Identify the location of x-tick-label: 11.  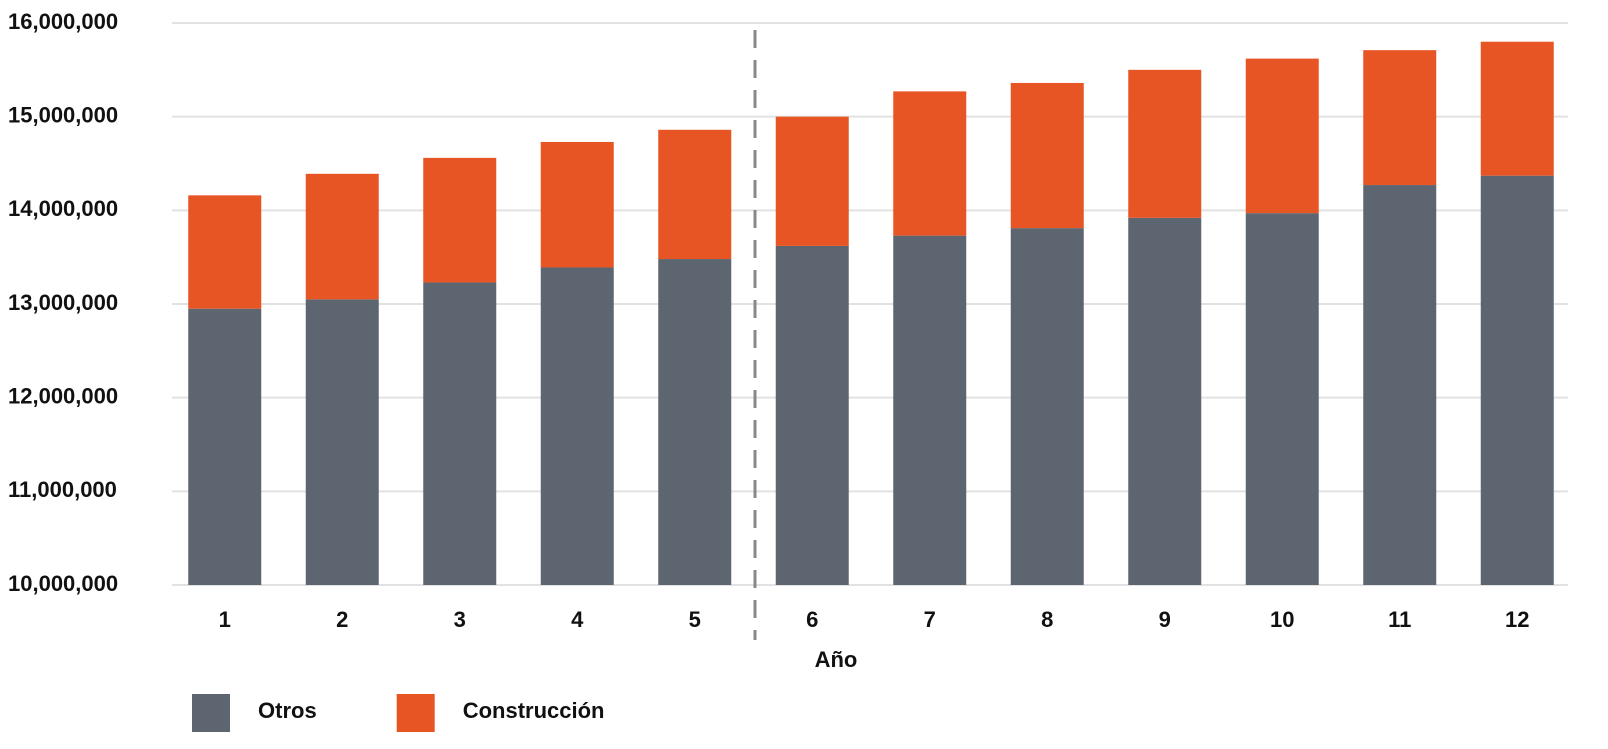
(1399, 619).